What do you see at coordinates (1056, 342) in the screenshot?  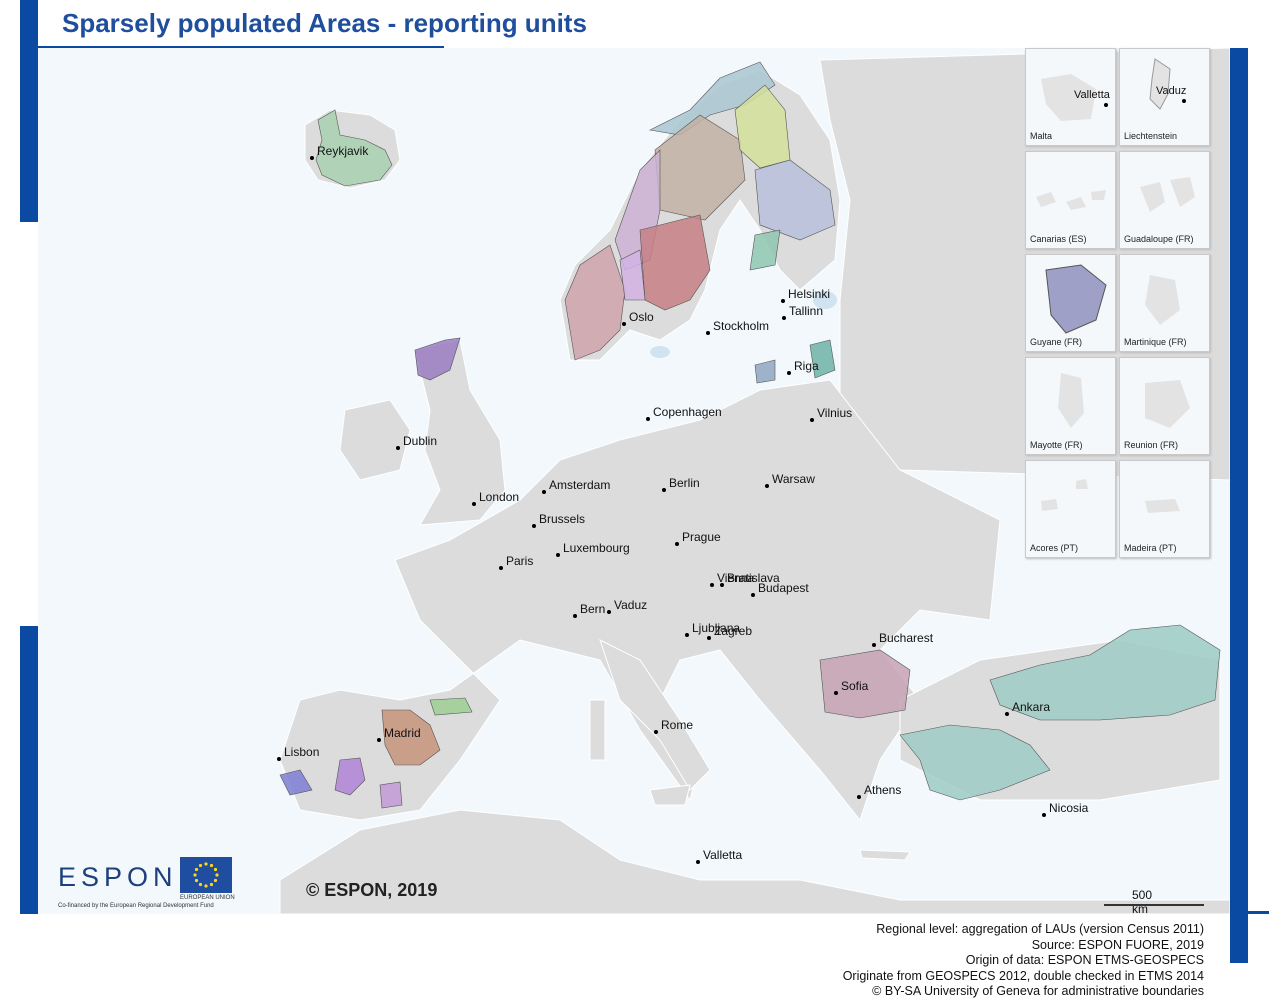 I see `inset-label: Guyane (FR)` at bounding box center [1056, 342].